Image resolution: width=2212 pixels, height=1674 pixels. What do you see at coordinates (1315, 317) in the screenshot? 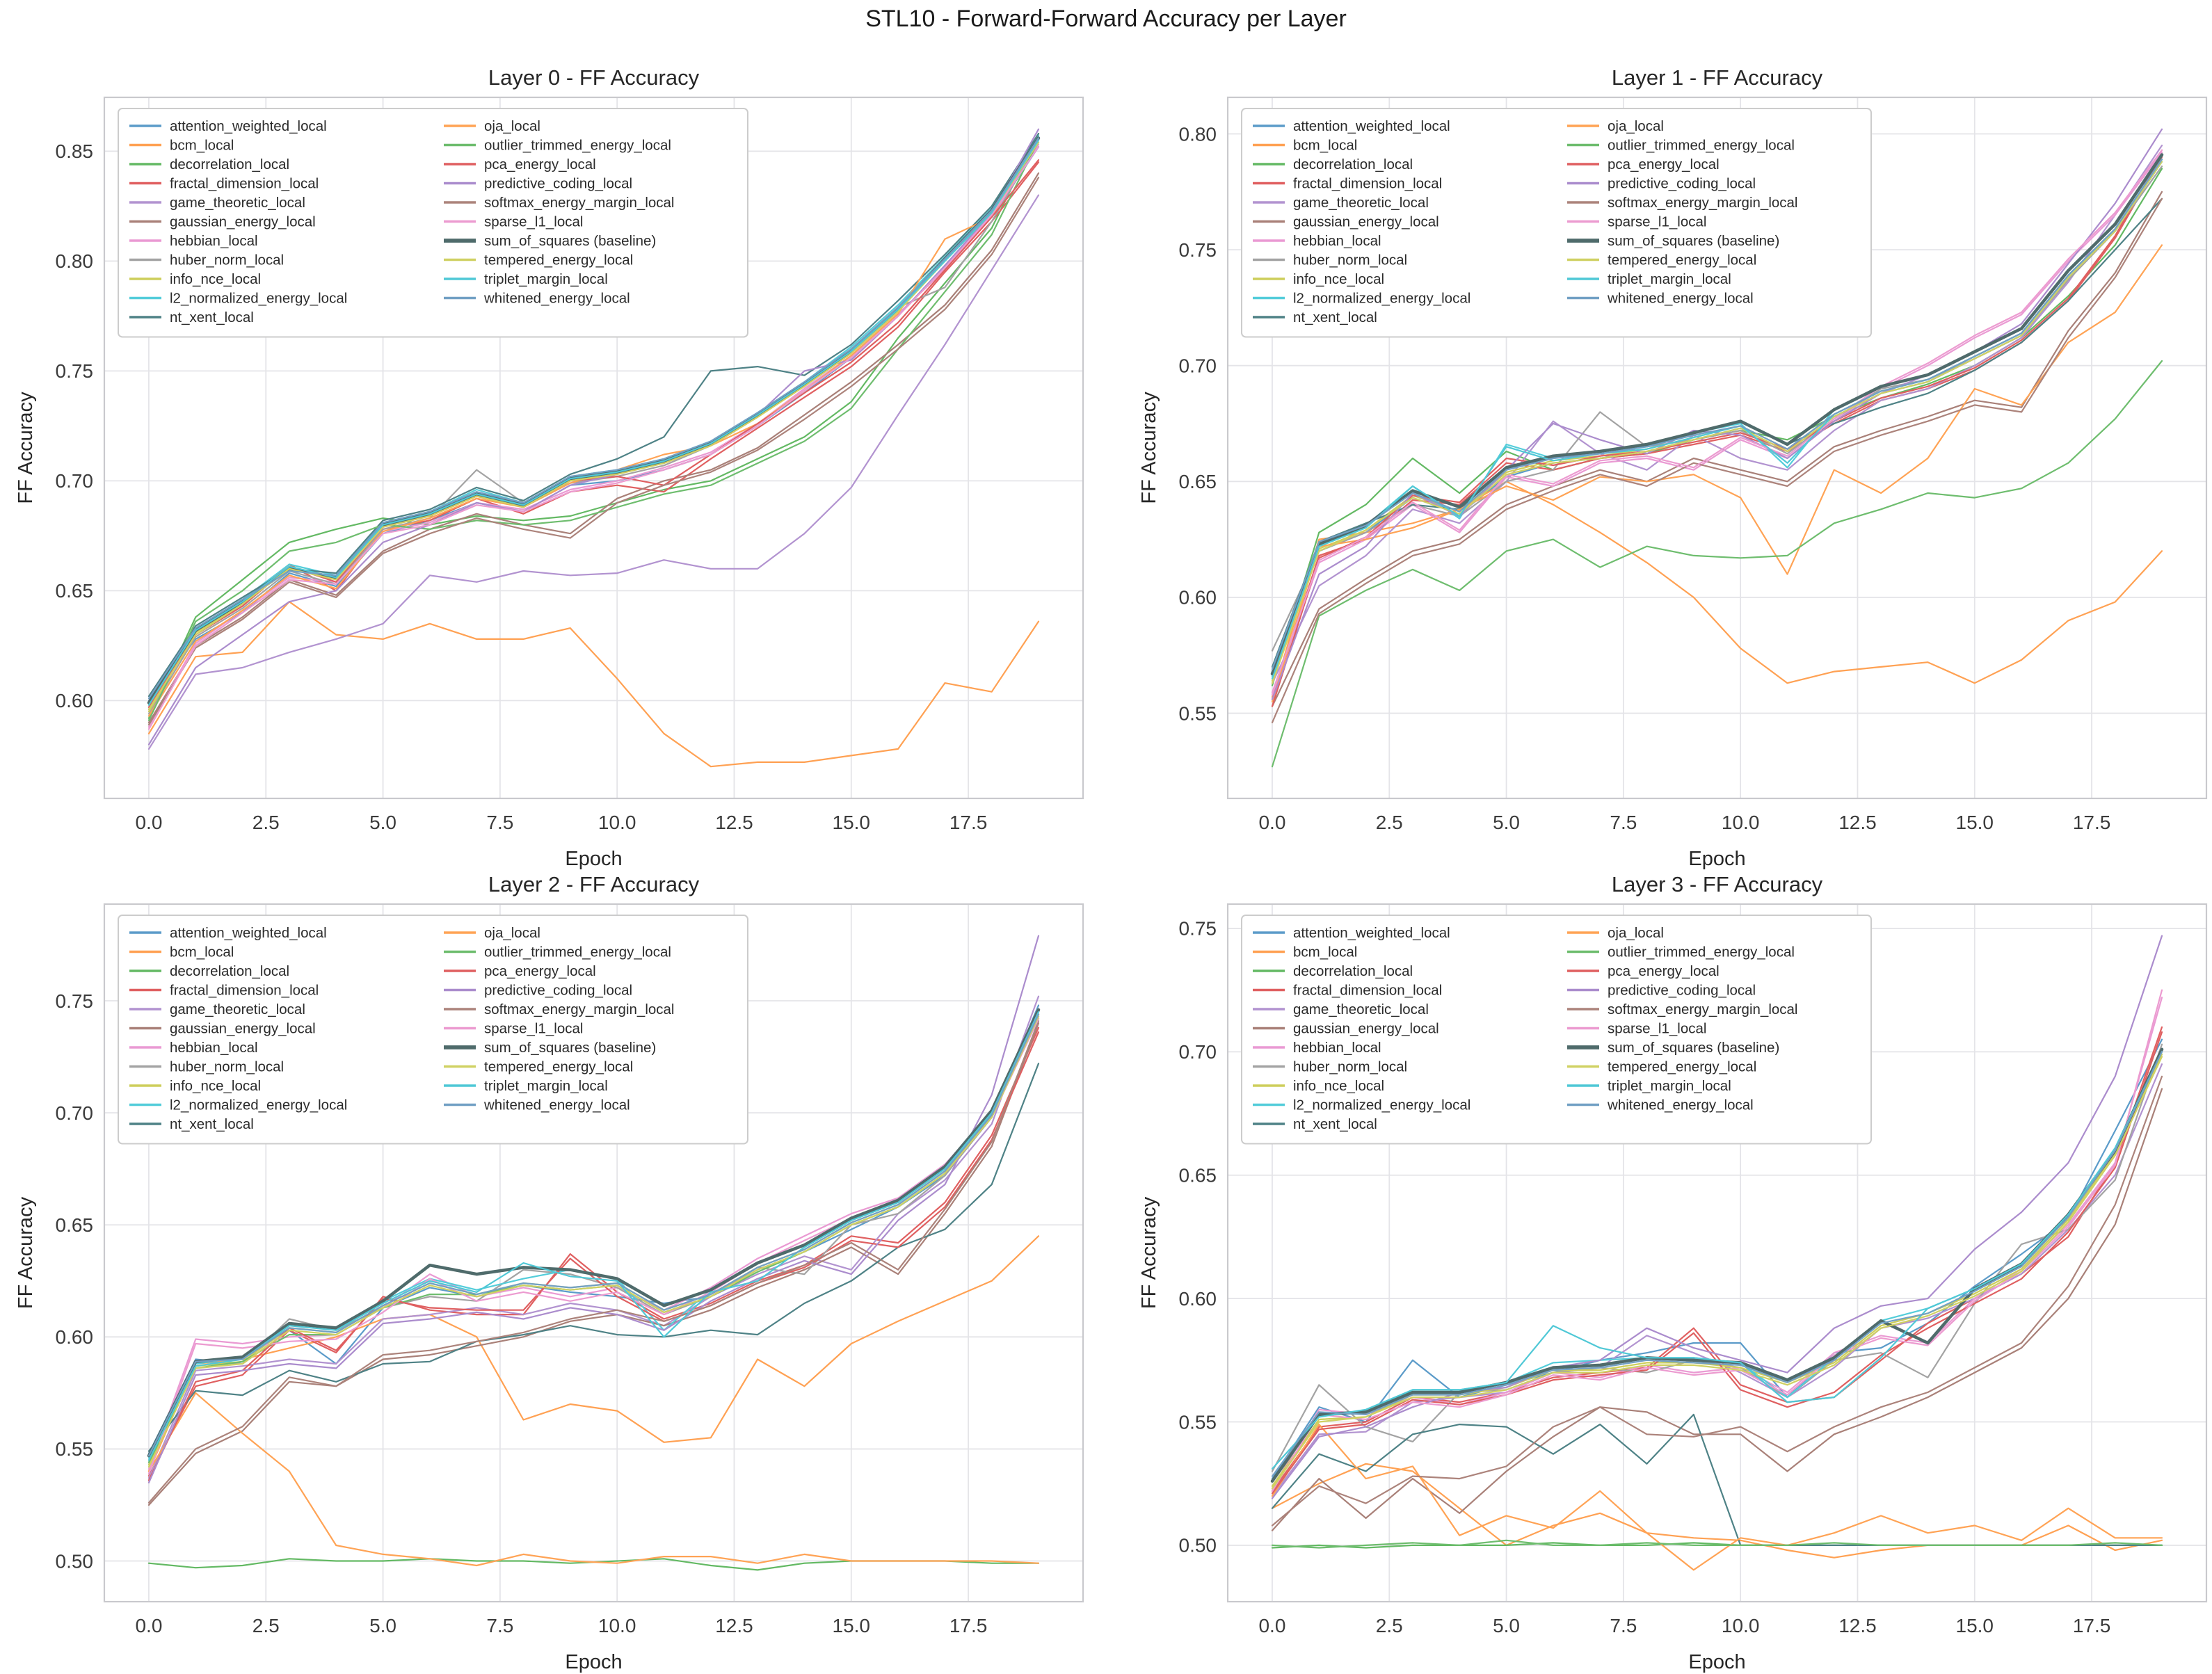
I see `legend-item-nt_xent_local: nt_xent_local` at bounding box center [1315, 317].